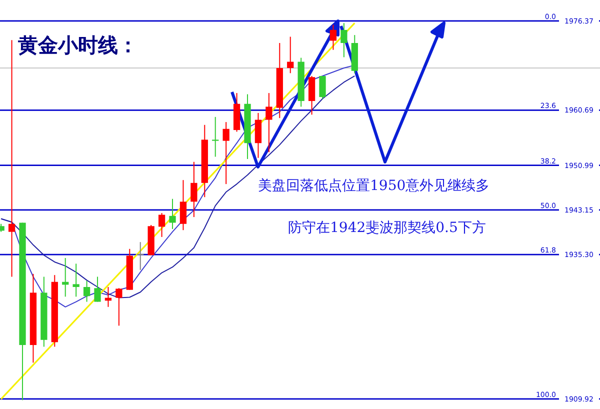 This screenshot has width=600, height=409. Describe the element at coordinates (374, 186) in the screenshot. I see `annotation: 美盘回落低点位置1950意外见继续多` at that location.